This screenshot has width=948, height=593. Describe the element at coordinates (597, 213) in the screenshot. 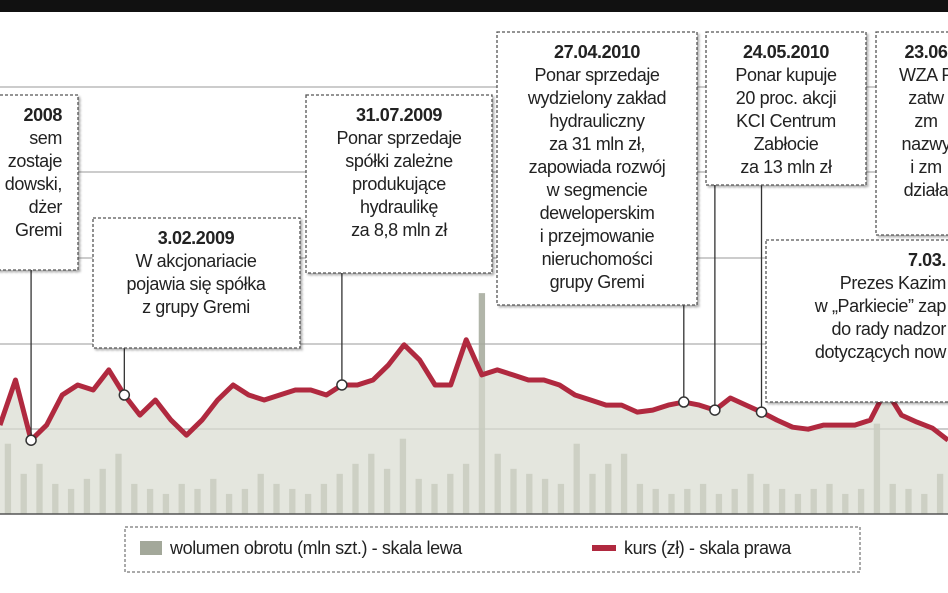

I see `annotation-text: deweloperskim` at that location.